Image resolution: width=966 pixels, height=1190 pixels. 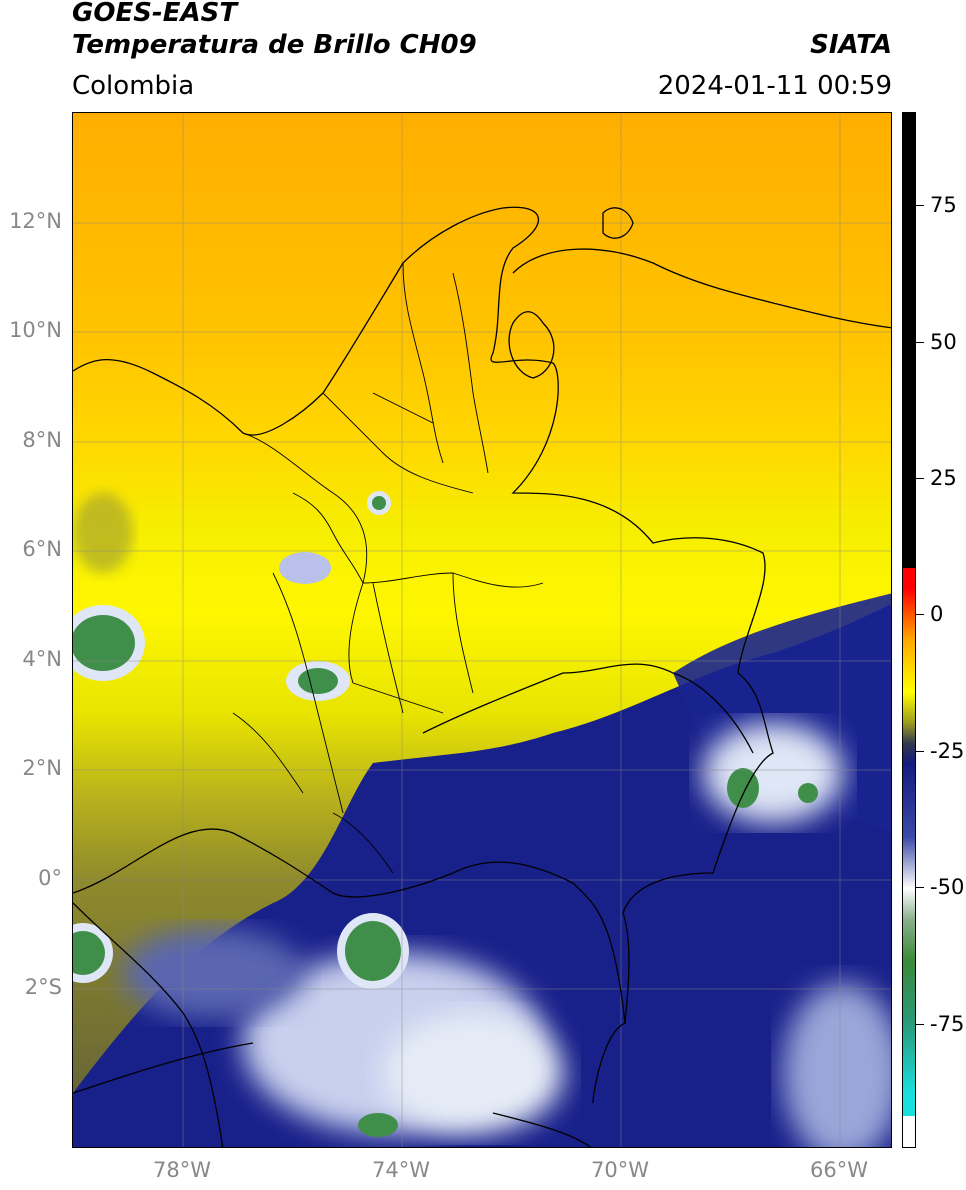 What do you see at coordinates (182, 1170) in the screenshot?
I see `lon-label-78w: 78°W` at bounding box center [182, 1170].